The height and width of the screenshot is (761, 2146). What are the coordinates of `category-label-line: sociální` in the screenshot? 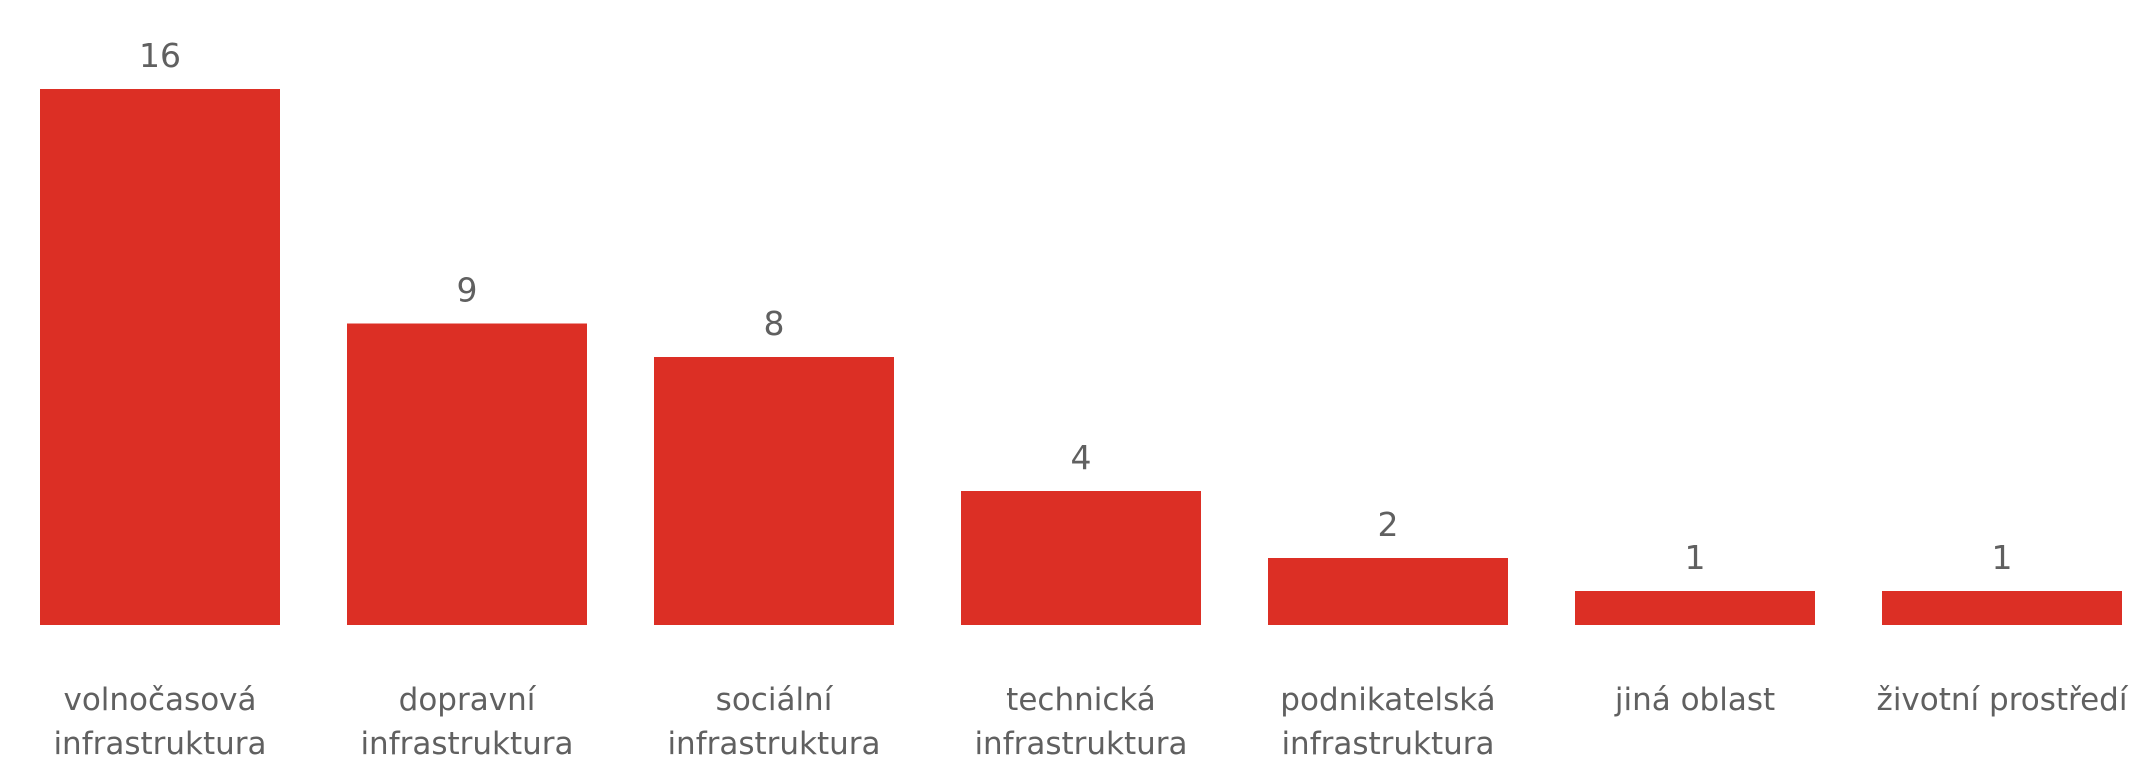 It's located at (775, 700).